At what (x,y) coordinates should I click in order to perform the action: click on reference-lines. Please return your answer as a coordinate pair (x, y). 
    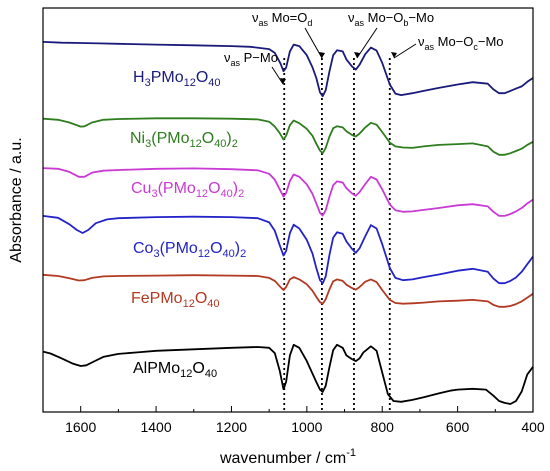
    Looking at the image, I should click on (337, 235).